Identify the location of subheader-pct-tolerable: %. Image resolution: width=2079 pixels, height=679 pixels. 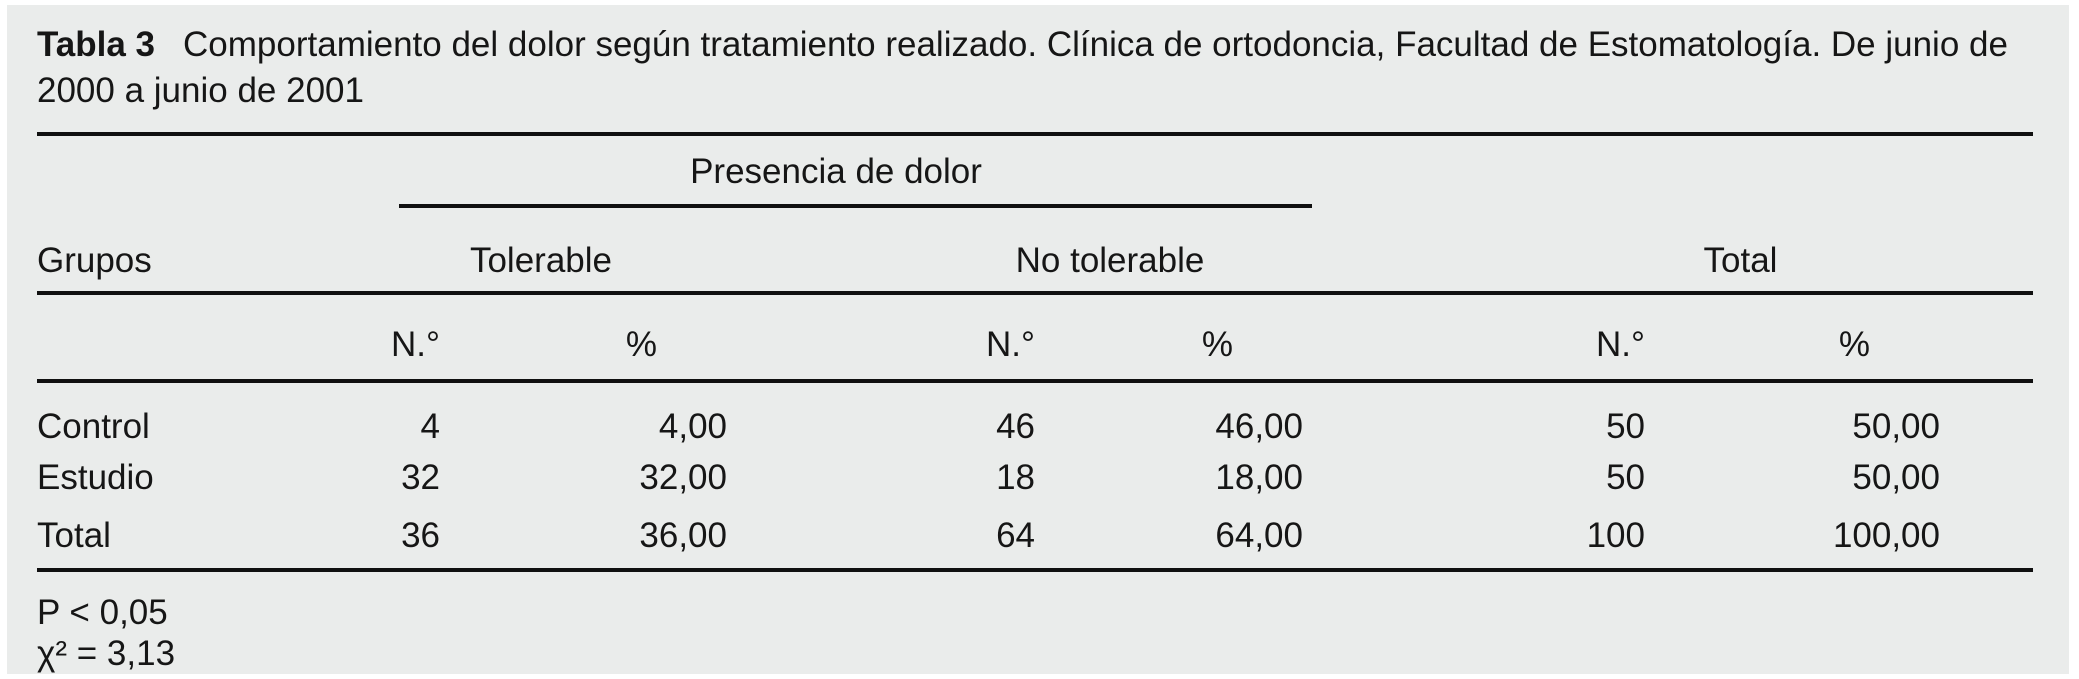
(598, 338).